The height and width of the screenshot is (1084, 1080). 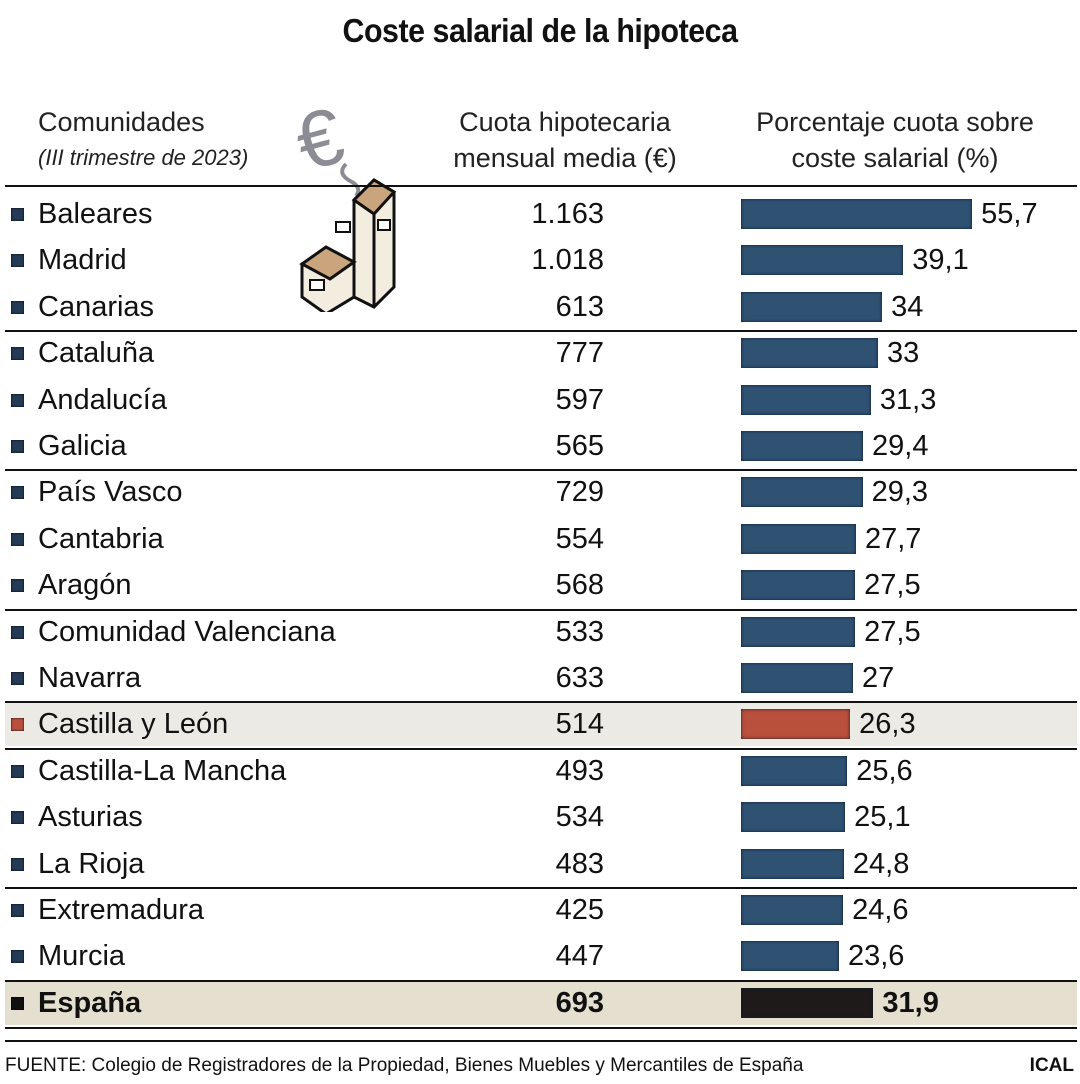 What do you see at coordinates (893, 538) in the screenshot?
I see `bar-value-label: 27,7` at bounding box center [893, 538].